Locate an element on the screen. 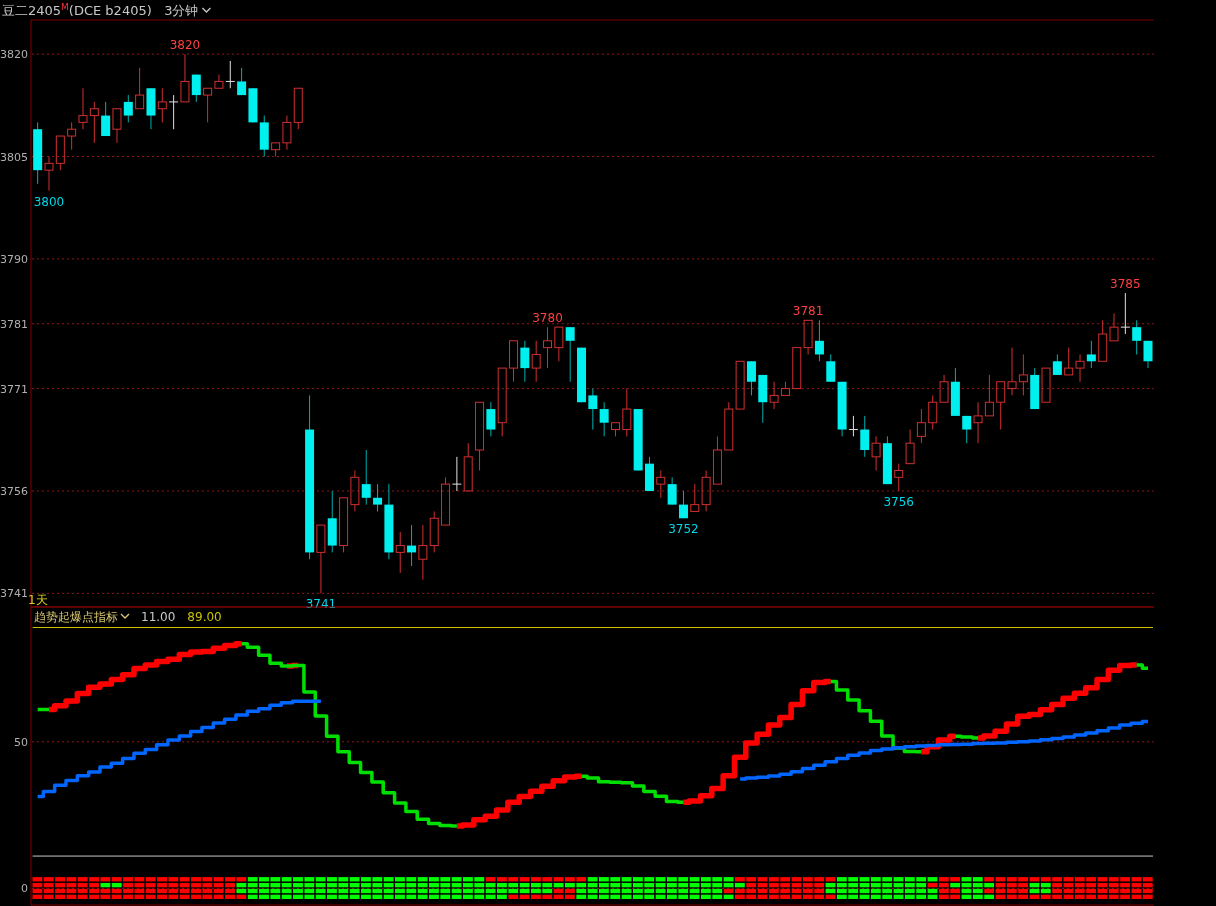 Image resolution: width=1216 pixels, height=906 pixels. y-tick-label: 3741 is located at coordinates (14, 594).